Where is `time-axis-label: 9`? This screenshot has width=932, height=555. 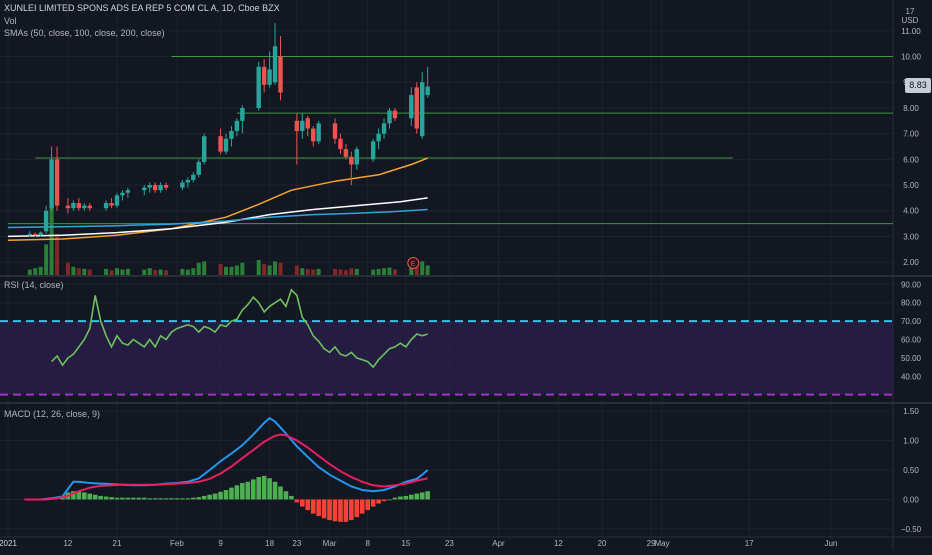
time-axis-label: 9 is located at coordinates (220, 543).